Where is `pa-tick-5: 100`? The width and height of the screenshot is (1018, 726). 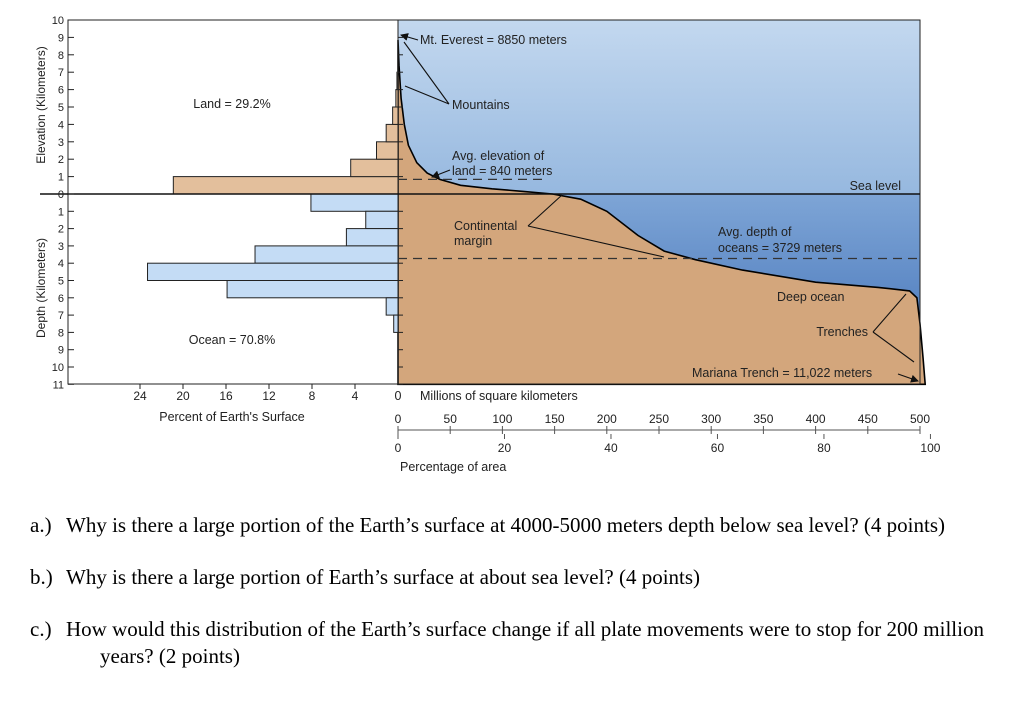
pa-tick-5: 100 is located at coordinates (930, 448).